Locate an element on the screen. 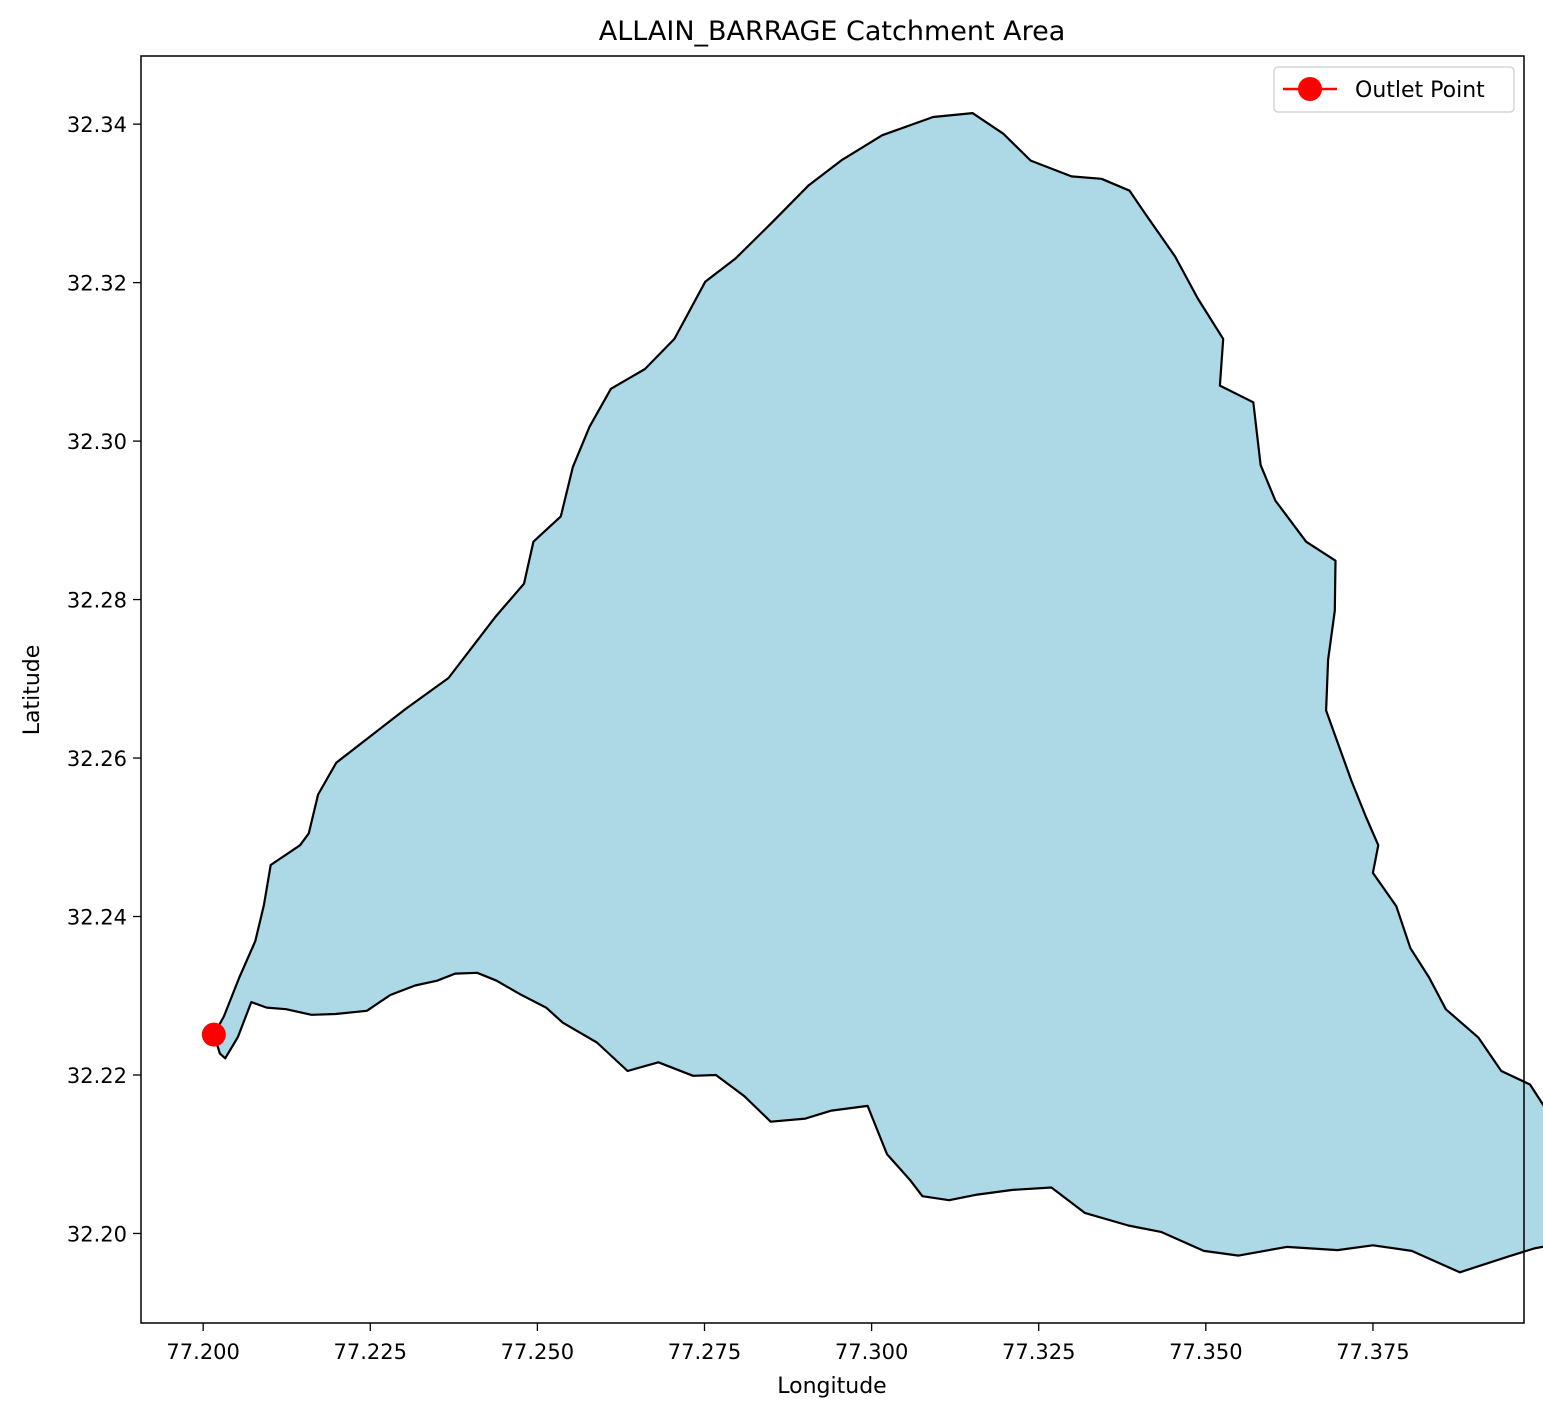 This screenshot has height=1417, width=1543. legend: Outlet Point is located at coordinates (1394, 89).